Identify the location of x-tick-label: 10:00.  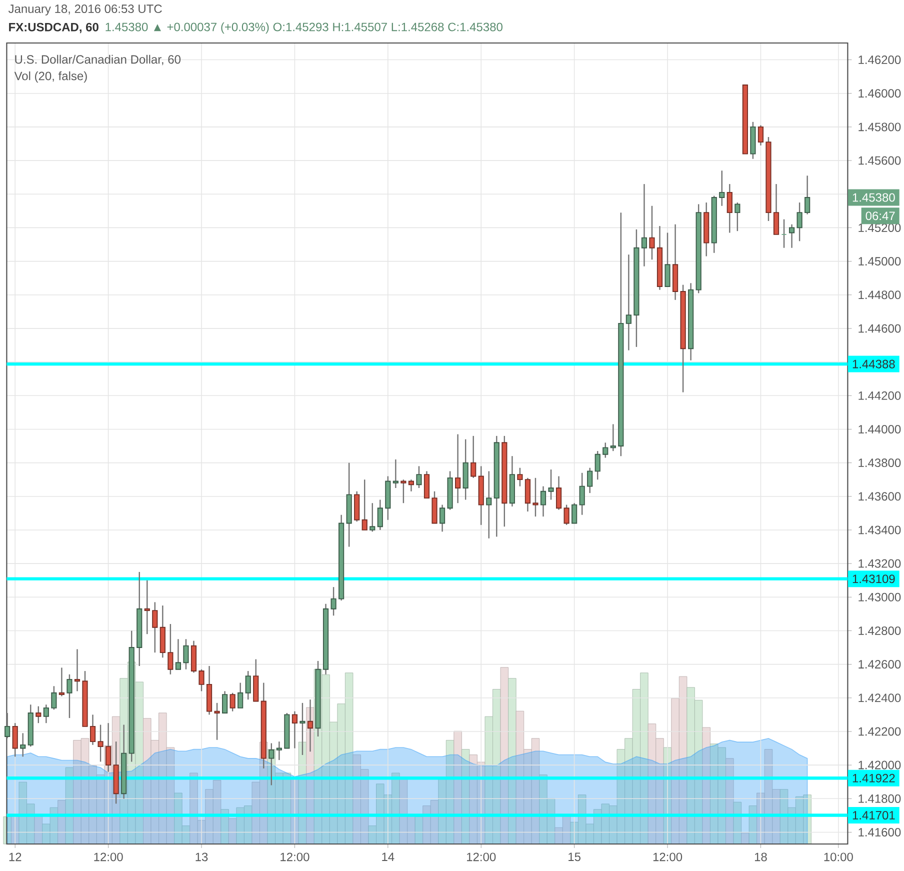
(838, 857).